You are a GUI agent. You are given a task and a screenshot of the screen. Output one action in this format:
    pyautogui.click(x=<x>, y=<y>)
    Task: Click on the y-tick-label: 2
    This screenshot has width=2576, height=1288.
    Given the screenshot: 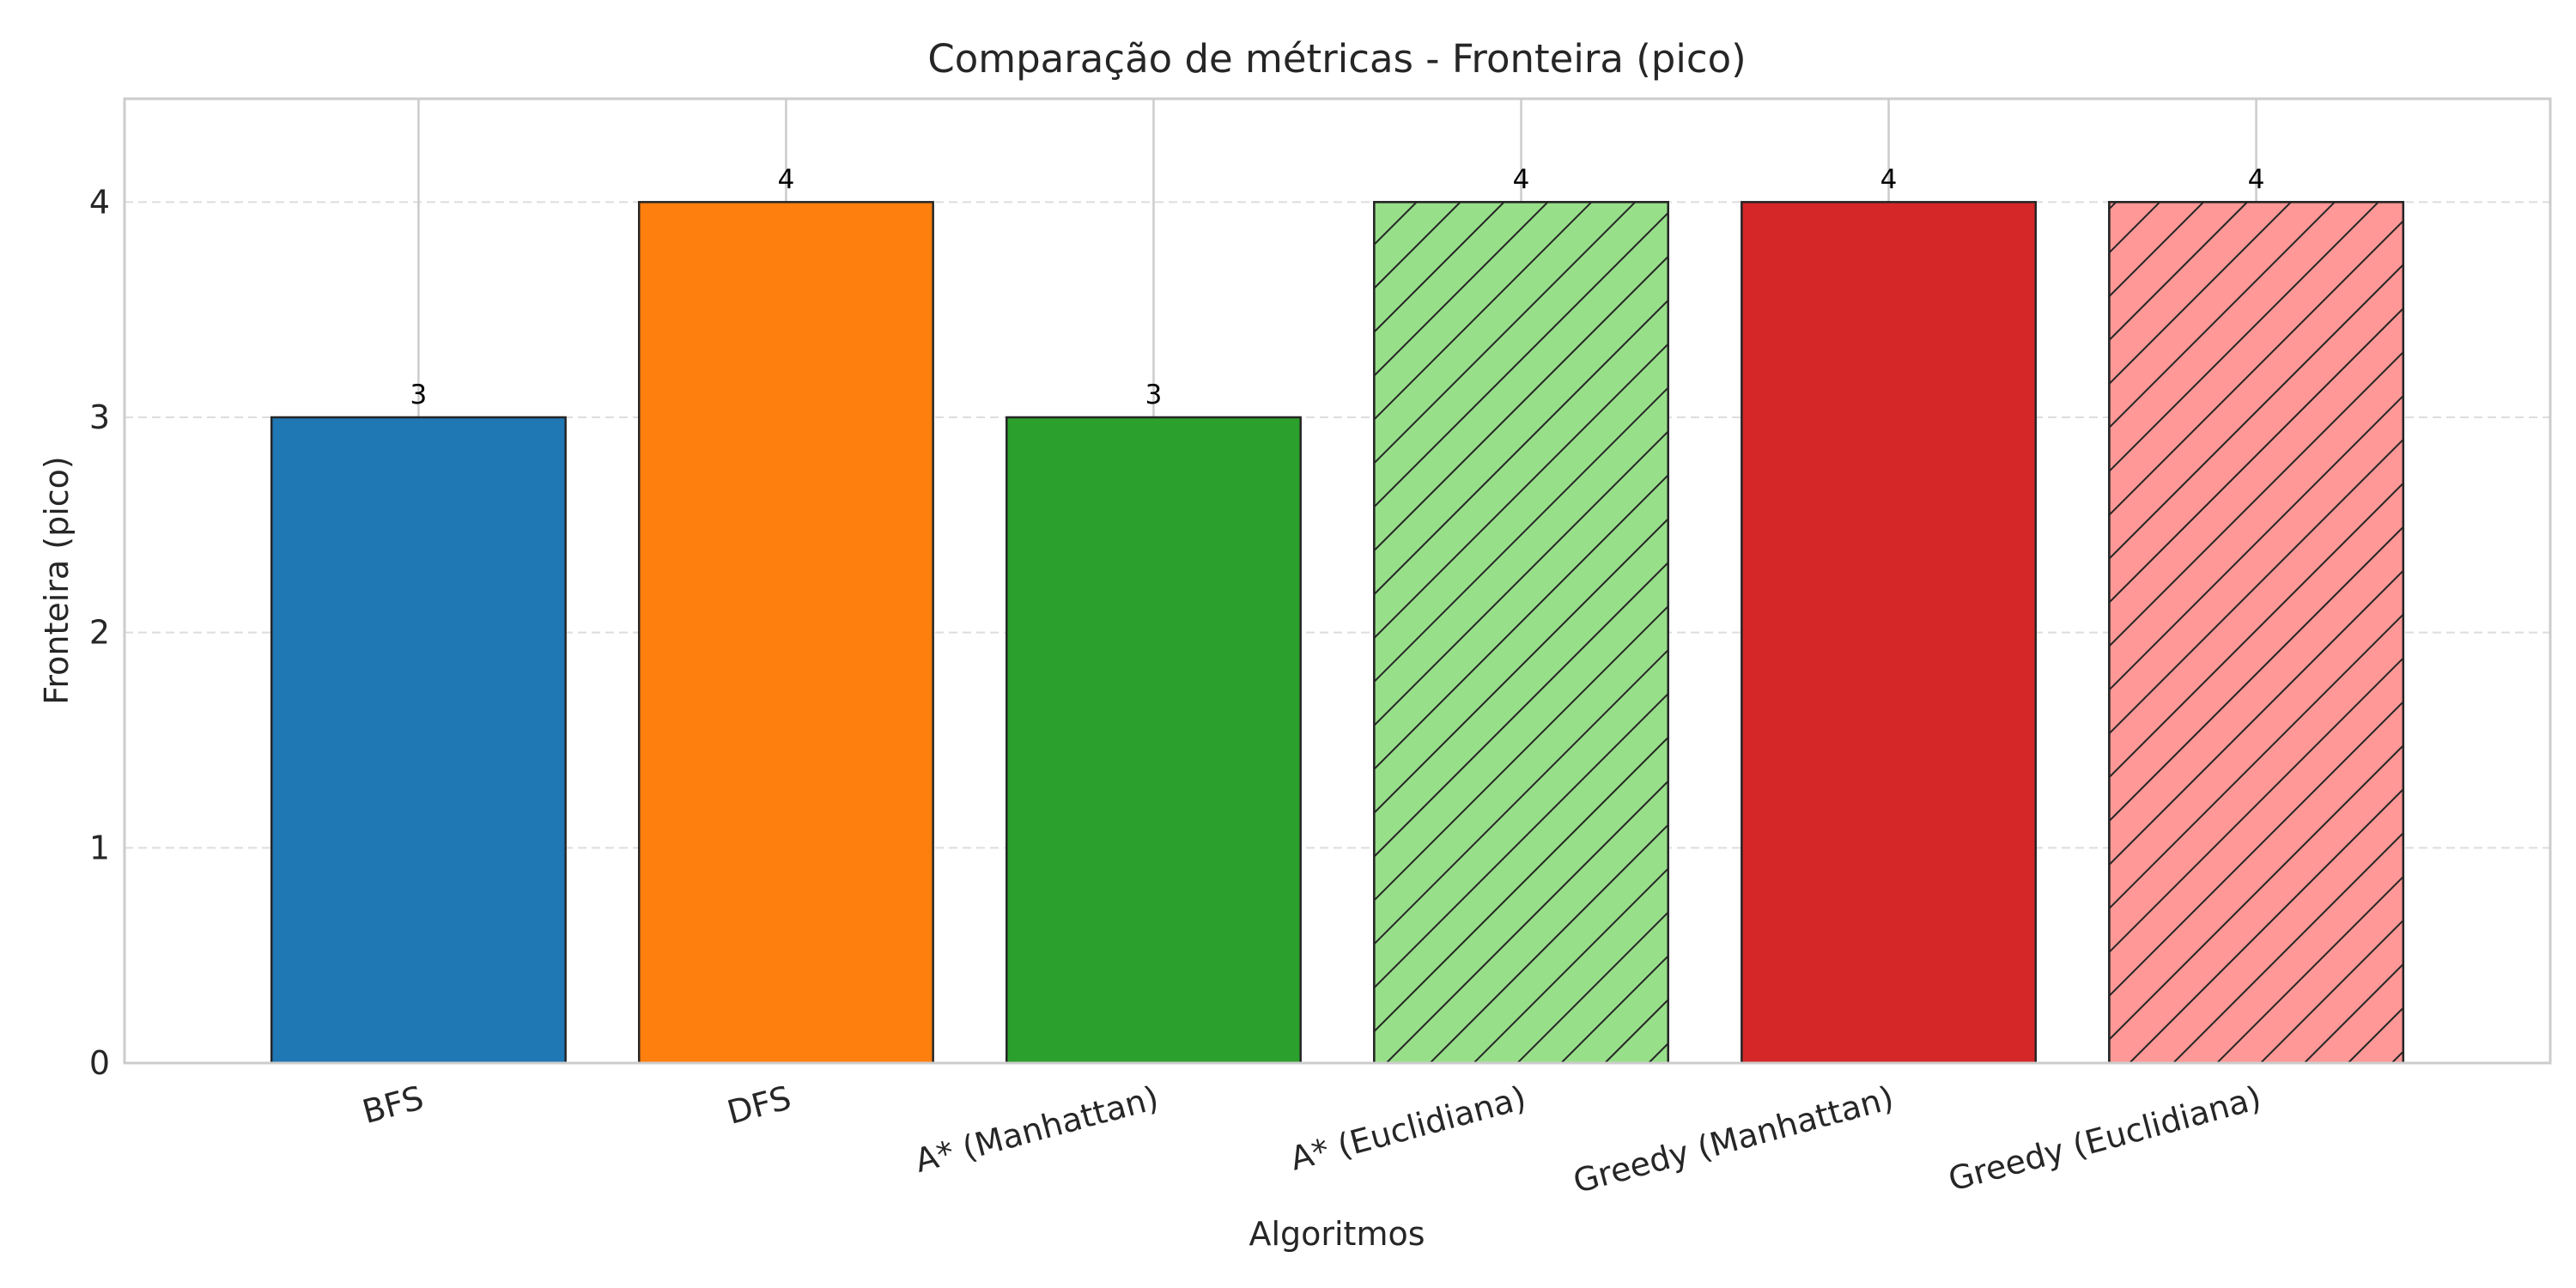 What is the action you would take?
    pyautogui.click(x=99, y=633)
    